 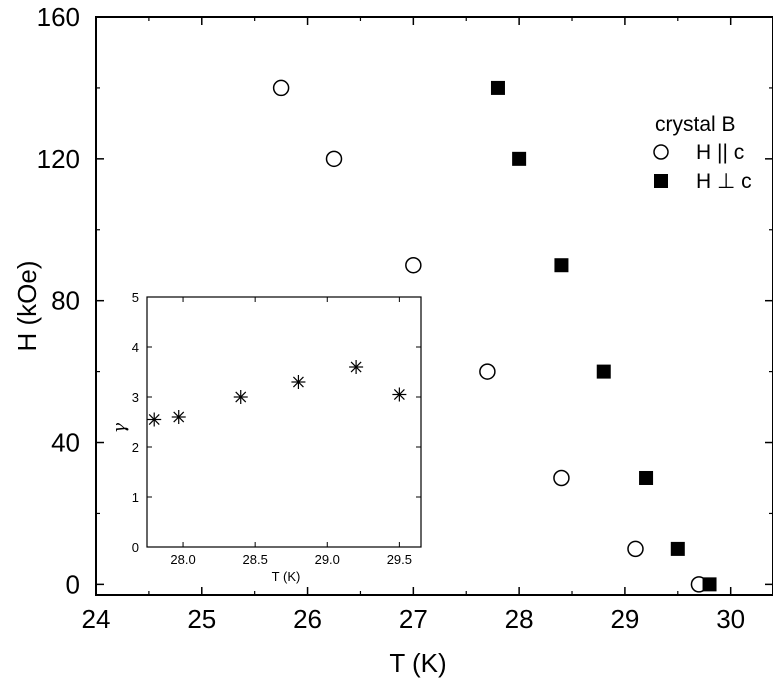 I want to click on legend: crystal B H || c H ⊥ c, so click(x=702, y=153).